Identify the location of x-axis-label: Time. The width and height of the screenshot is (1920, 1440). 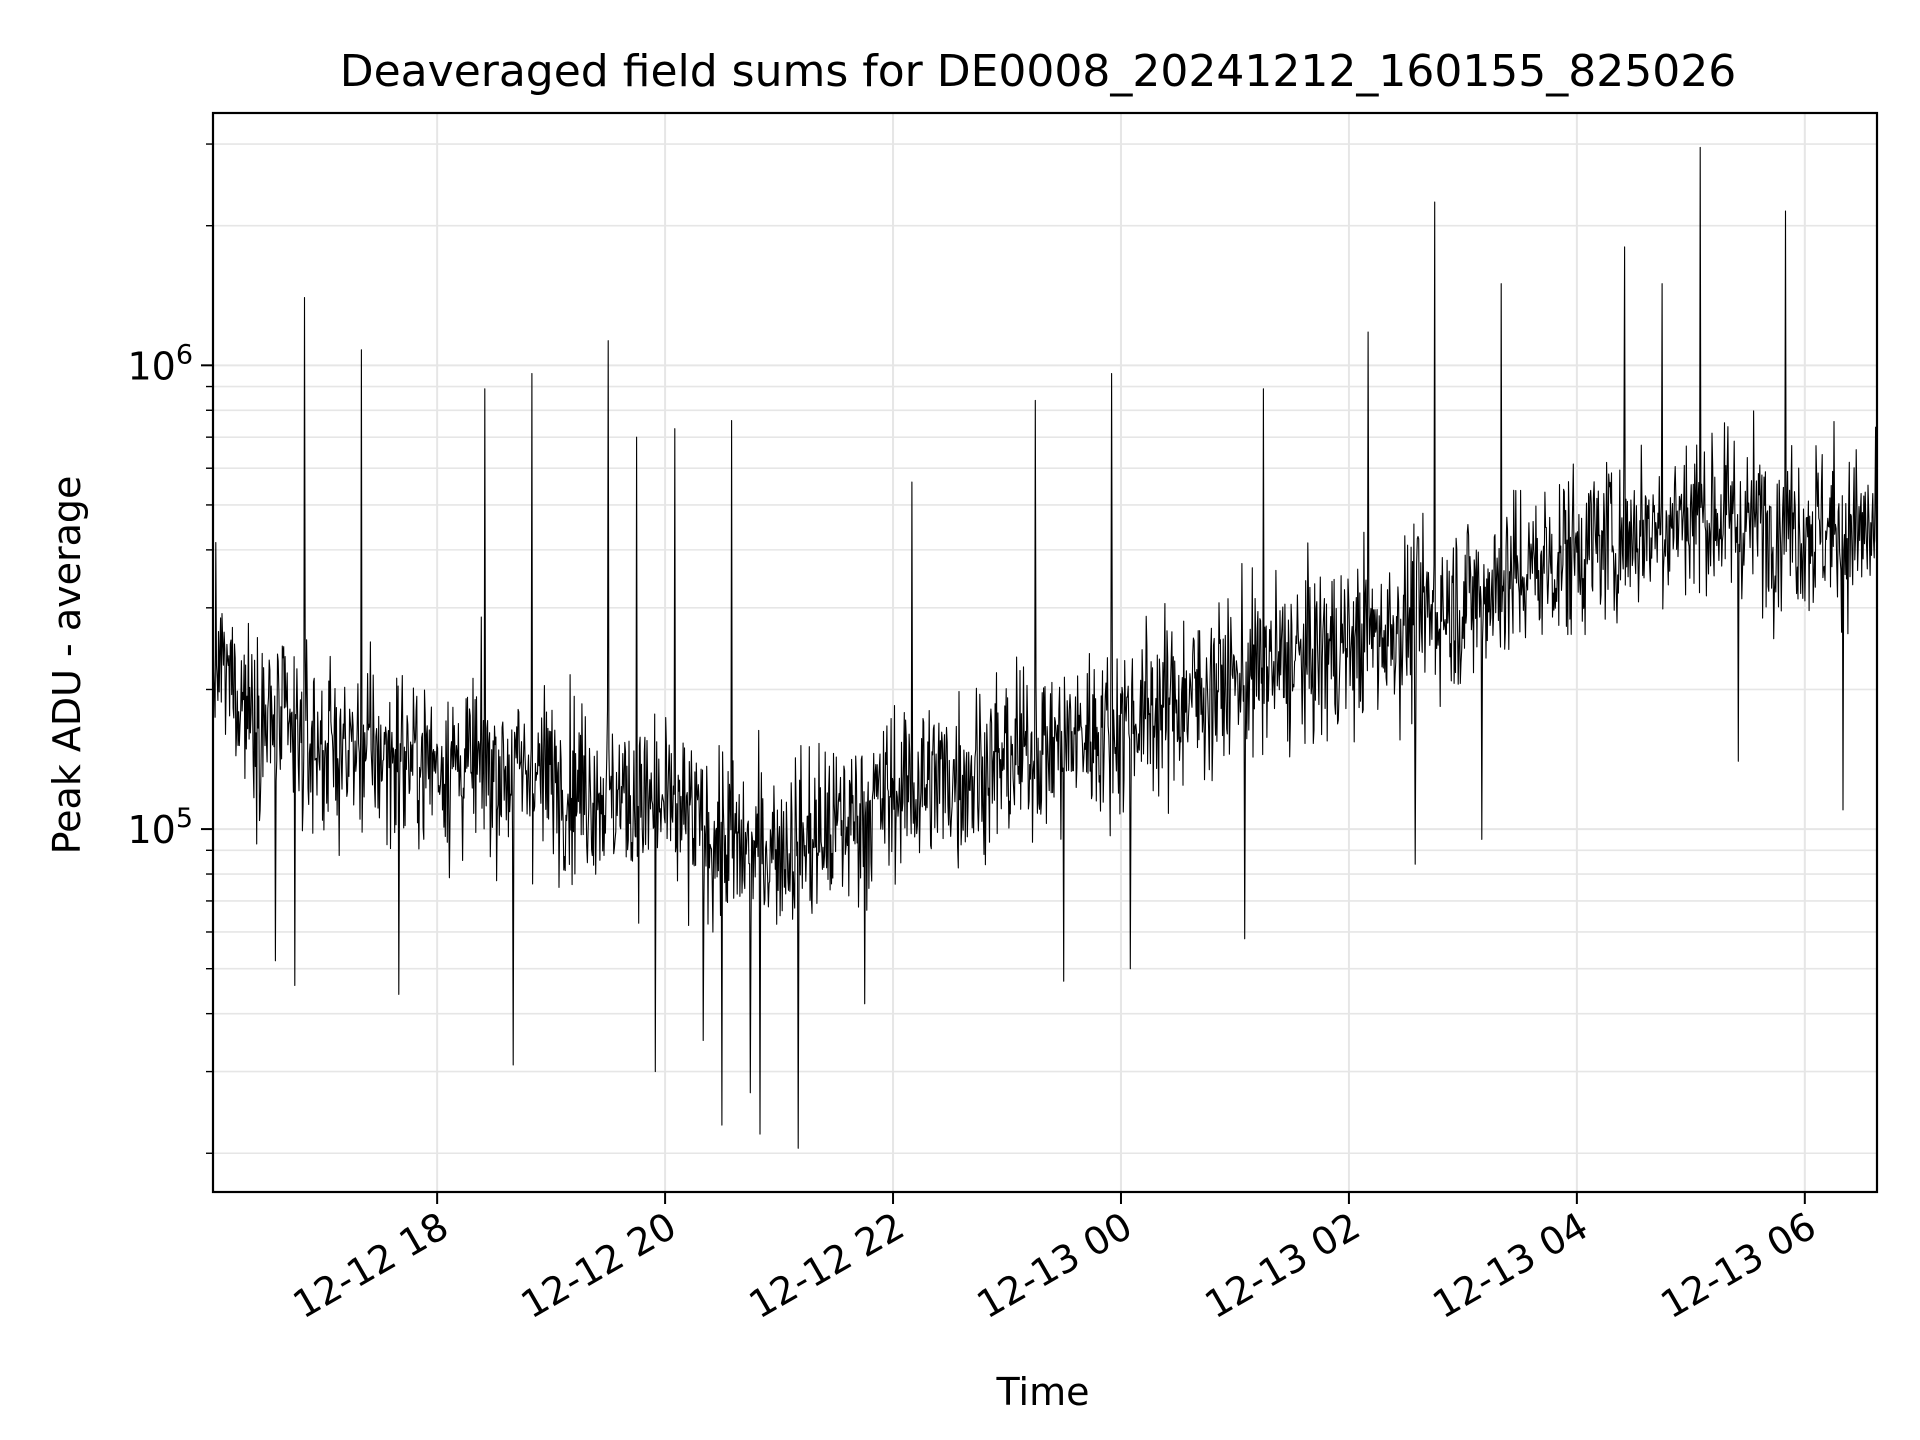
(1043, 1392).